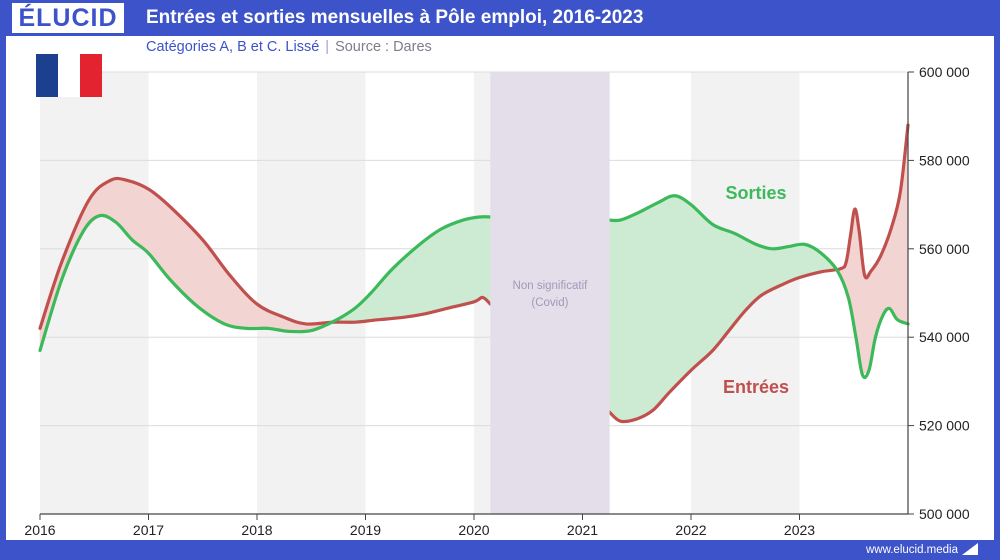 The image size is (1000, 560). Describe the element at coordinates (91, 75) in the screenshot. I see `flag-stripe-red` at that location.